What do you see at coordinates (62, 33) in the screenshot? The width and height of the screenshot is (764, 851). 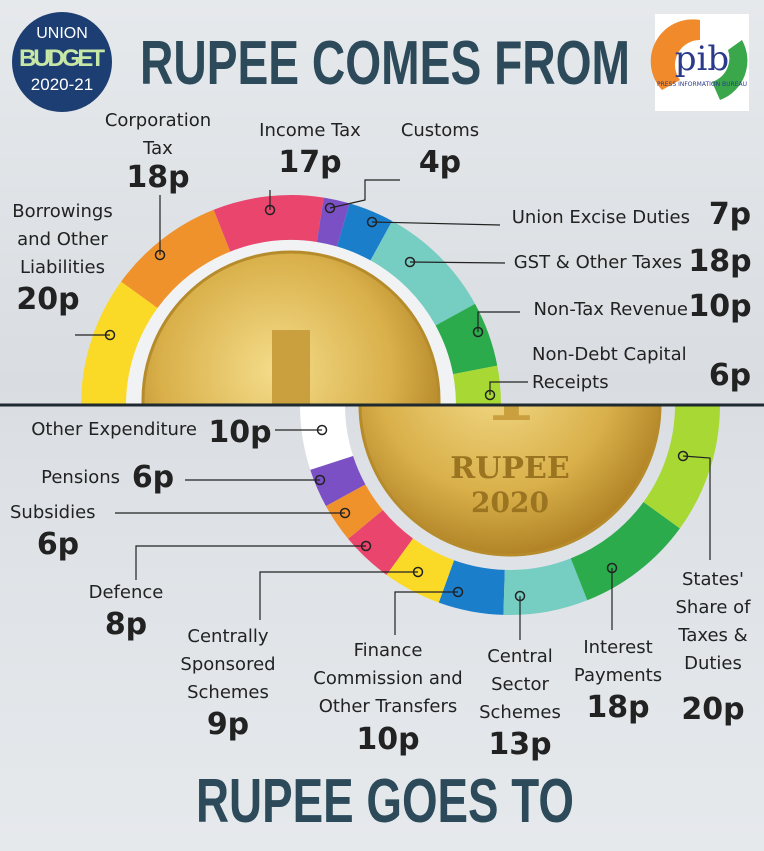 I see `badge-text: UNION` at bounding box center [62, 33].